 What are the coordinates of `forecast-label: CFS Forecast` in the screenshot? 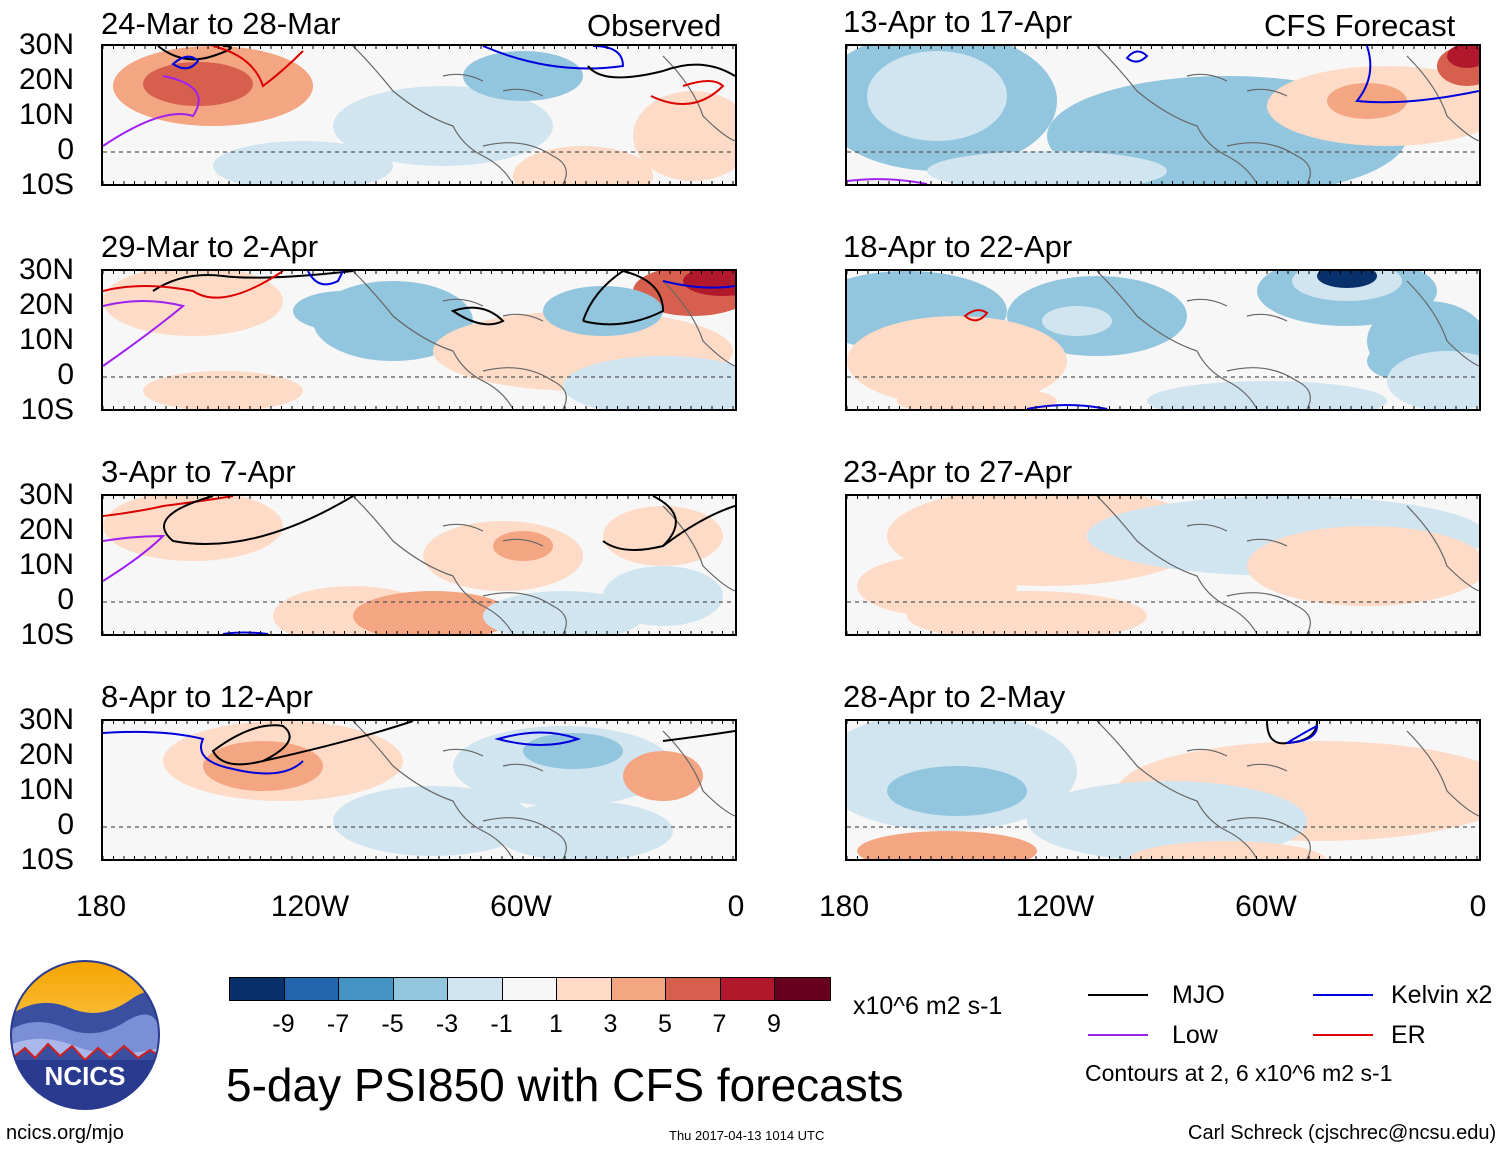 It's located at (1360, 25).